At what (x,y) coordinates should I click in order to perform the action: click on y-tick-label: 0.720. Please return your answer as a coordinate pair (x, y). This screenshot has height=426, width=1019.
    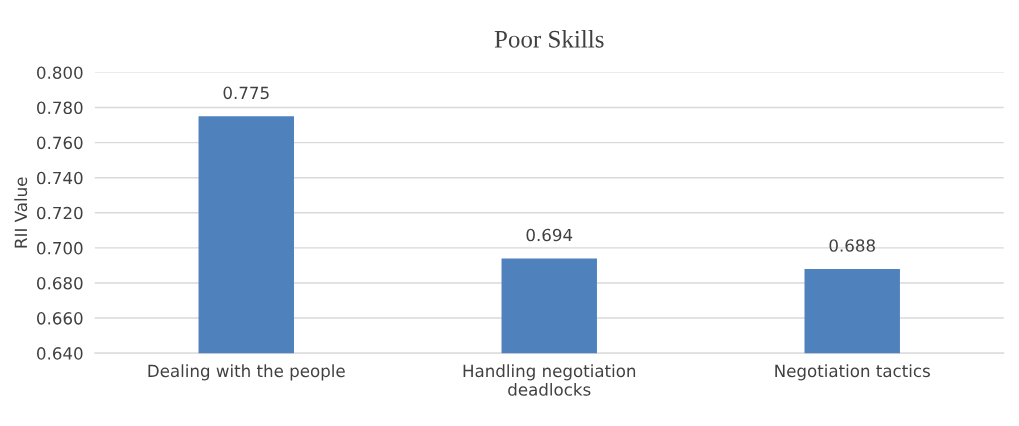
    Looking at the image, I should click on (60, 213).